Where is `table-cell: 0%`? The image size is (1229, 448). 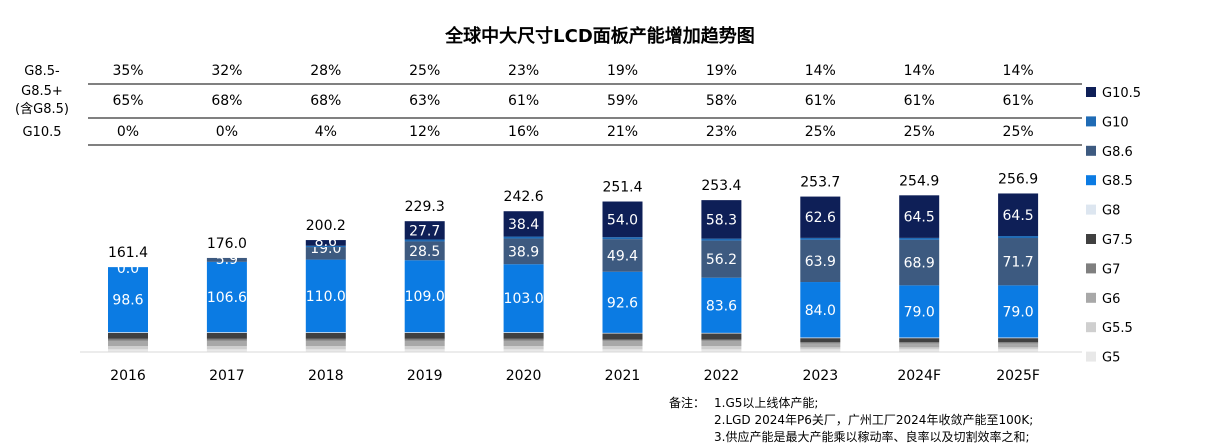 table-cell: 0% is located at coordinates (227, 132).